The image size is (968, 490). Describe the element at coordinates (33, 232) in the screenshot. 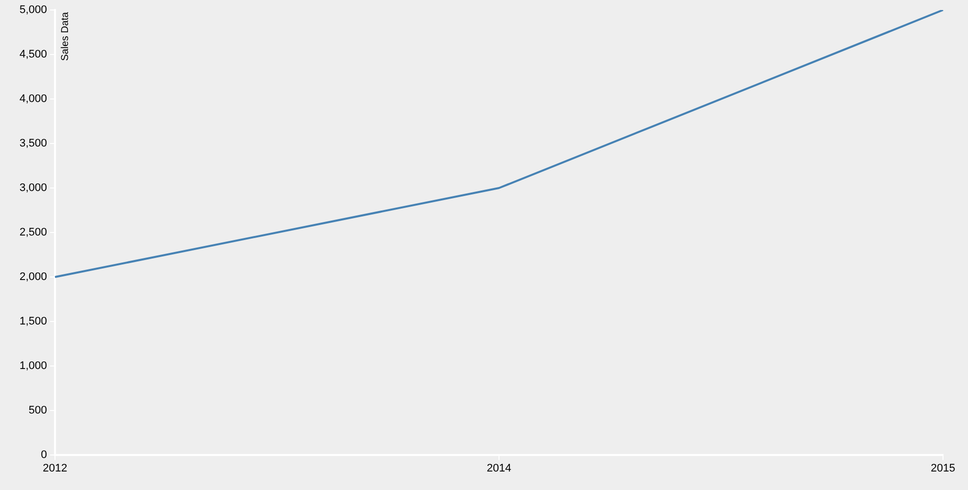

I see `y-tick-label: 2,500` at that location.